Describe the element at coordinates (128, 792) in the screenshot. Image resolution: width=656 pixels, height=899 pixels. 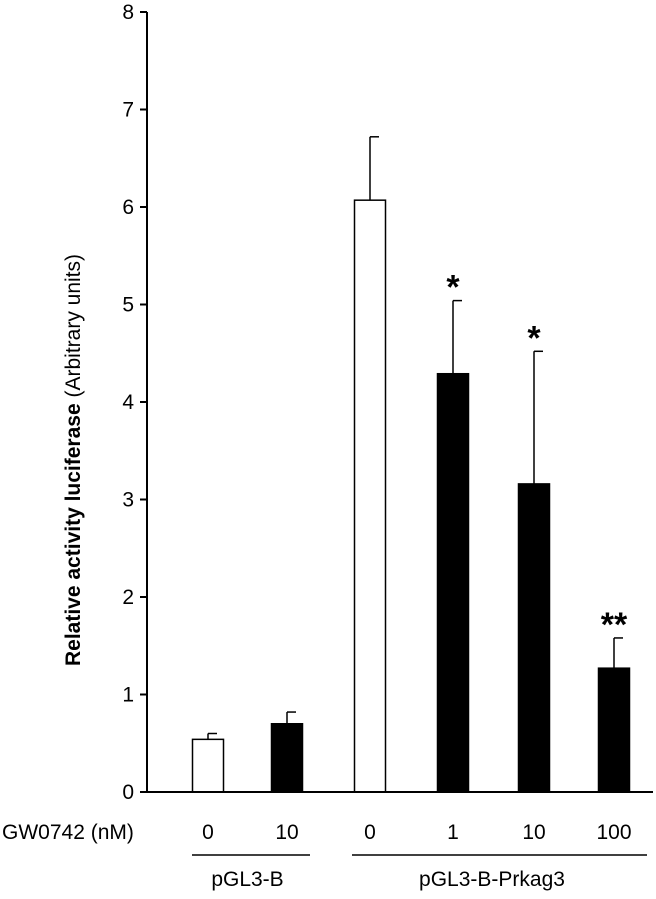
I see `y-tick-label: 0` at that location.